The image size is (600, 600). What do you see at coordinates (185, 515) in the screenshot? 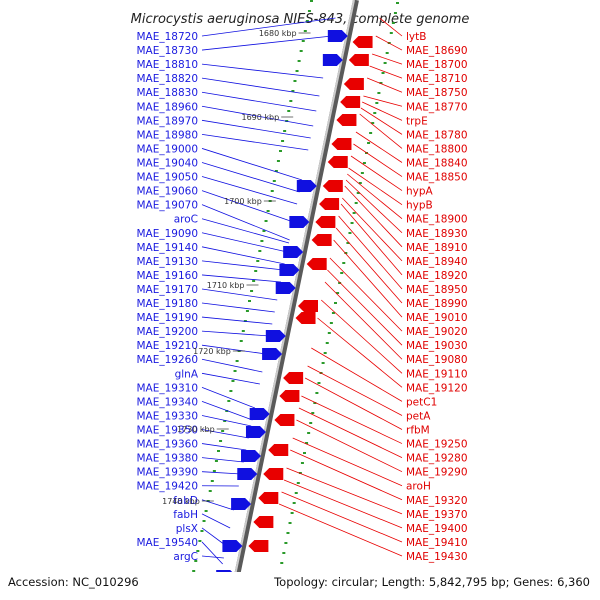
I see `left-gene-label: fabH` at bounding box center [185, 515].